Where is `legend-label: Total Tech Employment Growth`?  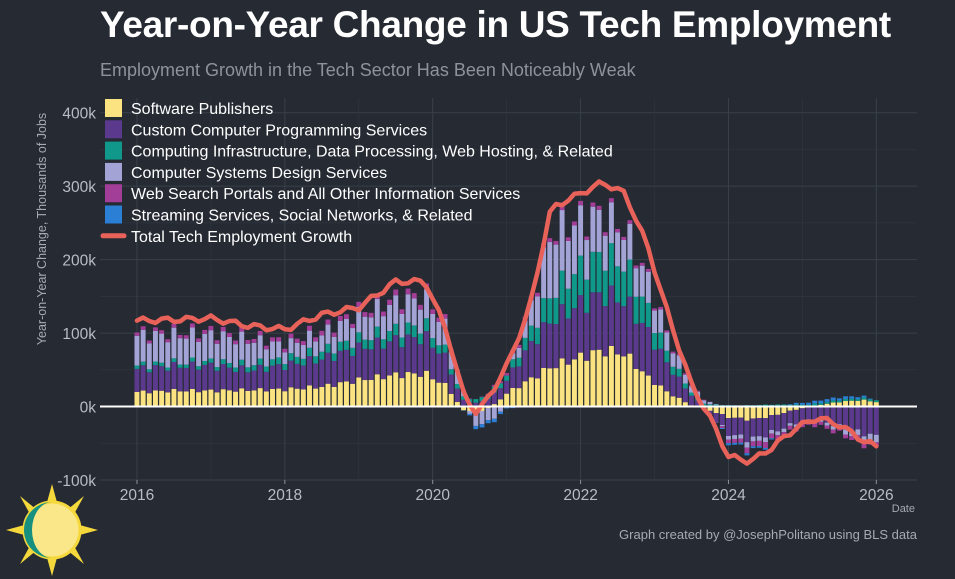 legend-label: Total Tech Employment Growth is located at coordinates (241, 237).